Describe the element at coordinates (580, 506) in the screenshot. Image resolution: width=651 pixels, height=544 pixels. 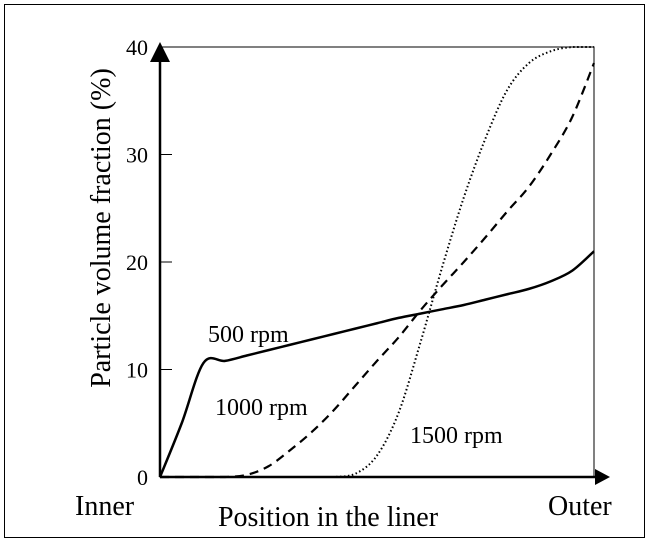
I see `x-end-right-label: Outer` at that location.